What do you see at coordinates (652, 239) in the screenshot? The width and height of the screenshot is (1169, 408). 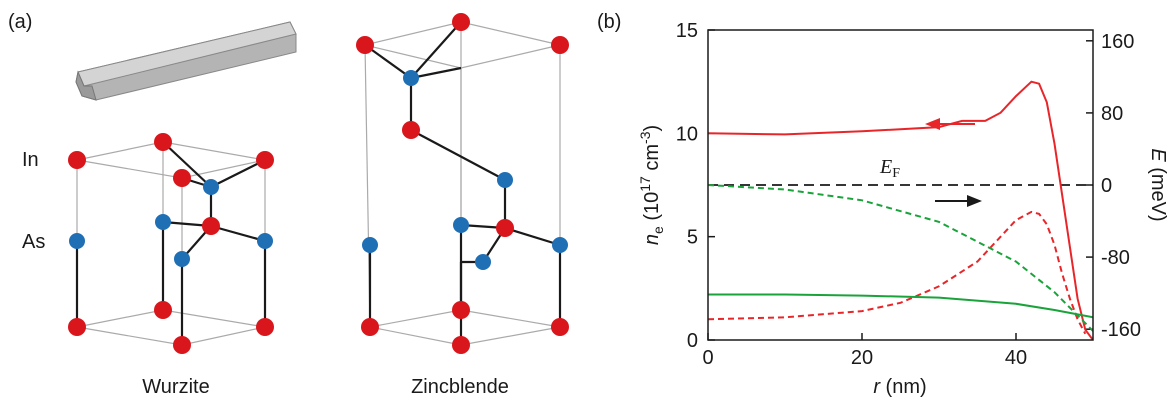 I see `y-label: n` at bounding box center [652, 239].